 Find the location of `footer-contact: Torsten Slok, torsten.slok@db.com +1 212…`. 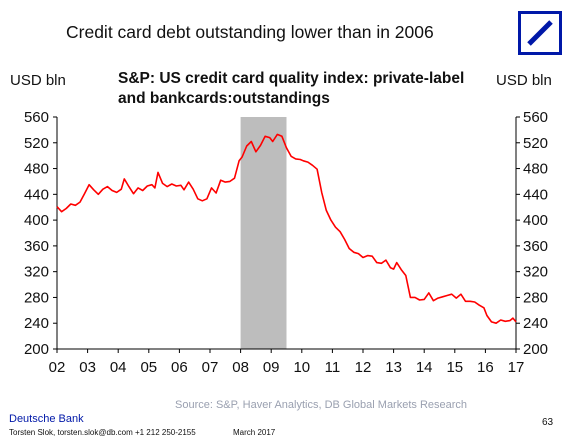

footer-contact: Torsten Slok, torsten.slok@db.com +1 212… is located at coordinates (102, 432).